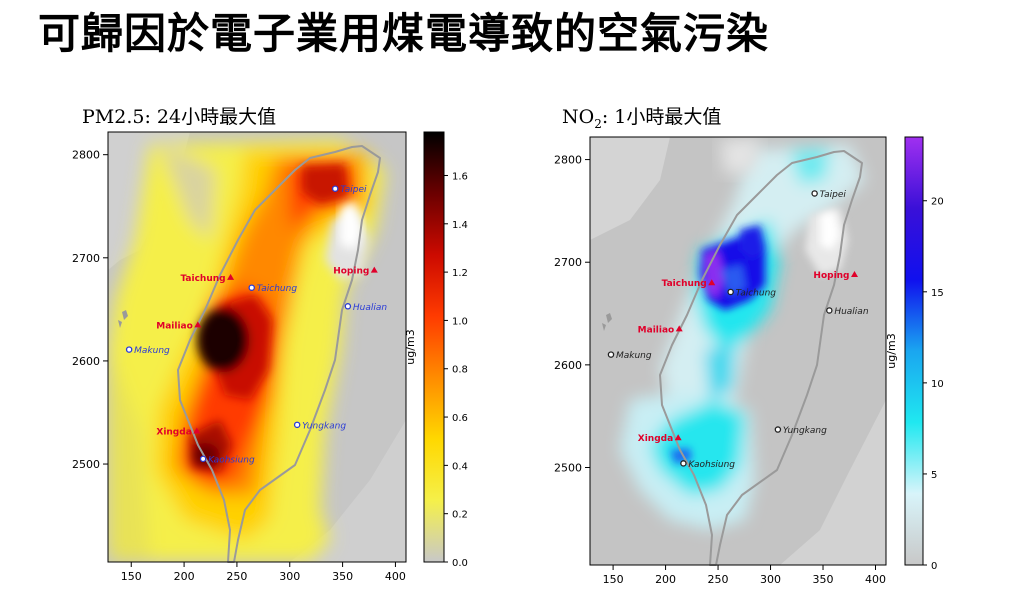  Describe the element at coordinates (460, 273) in the screenshot. I see `colorbar-tick-label: 1.2` at that location.